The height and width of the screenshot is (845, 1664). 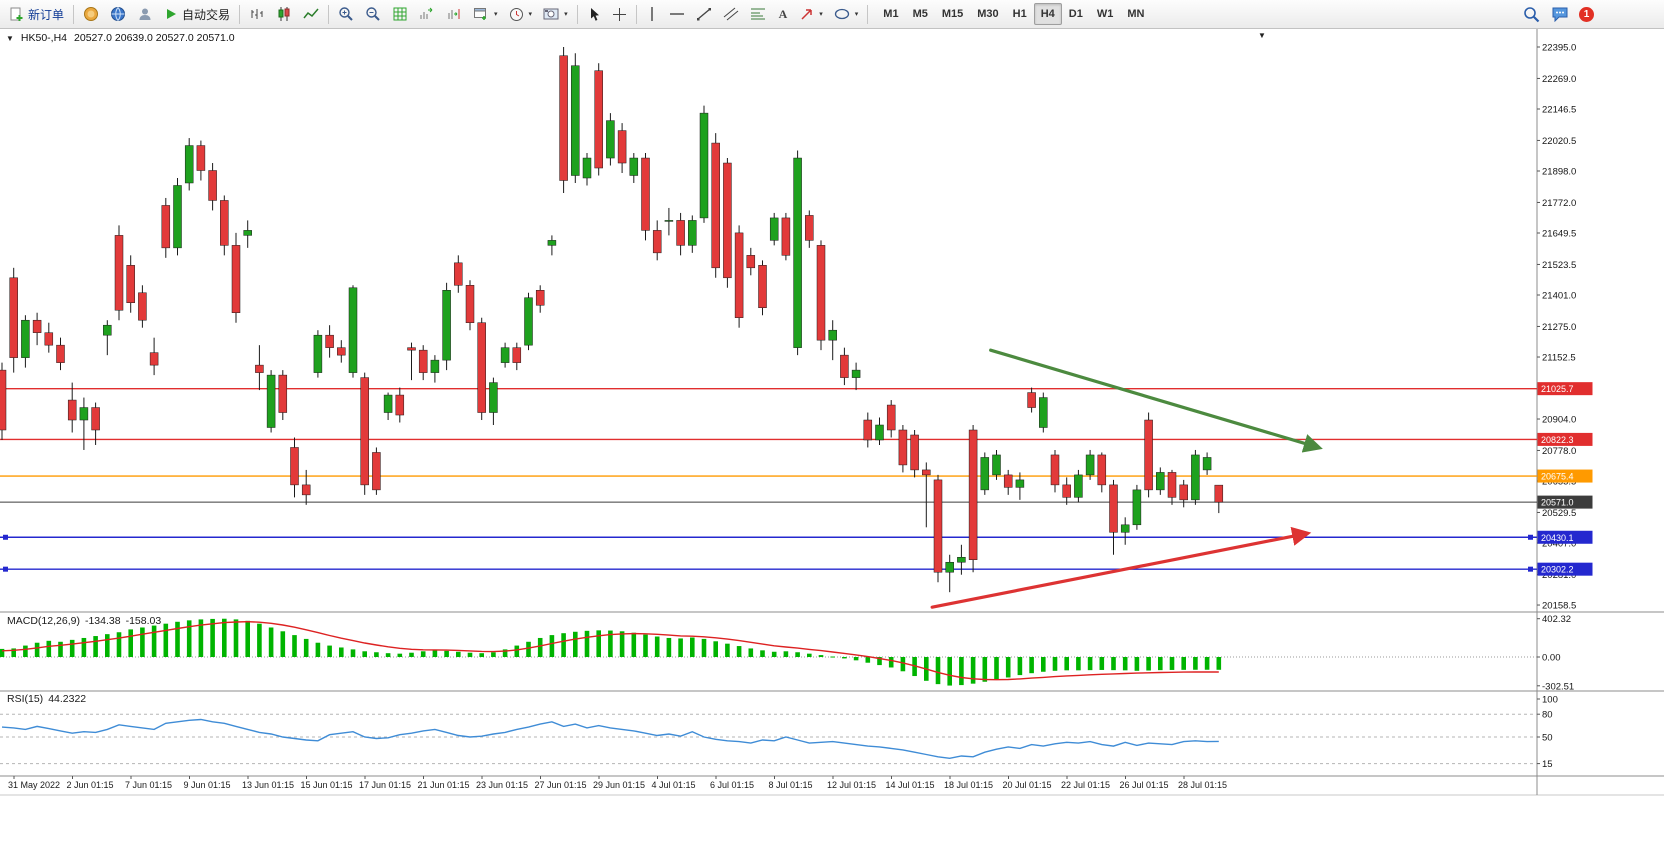 I want to click on text-tool-button: A, so click(x=783, y=14).